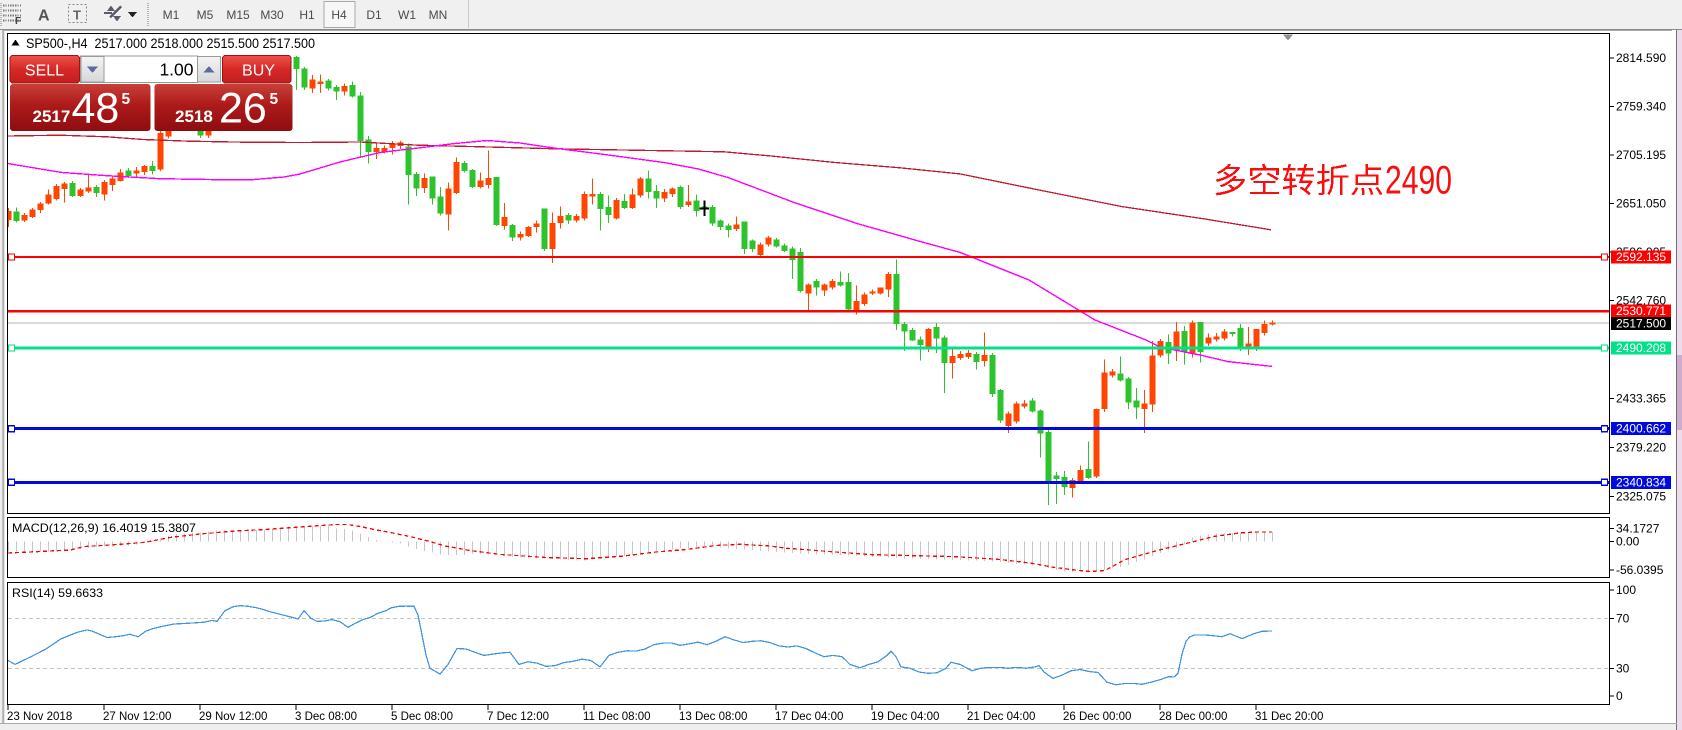  I want to click on svg-text: 26, so click(243, 109).